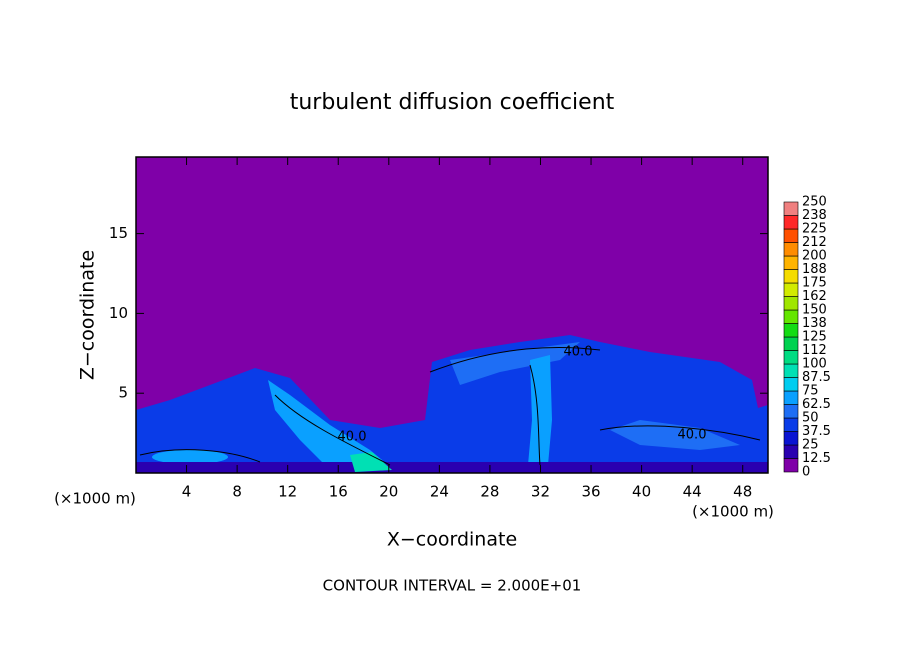 The height and width of the screenshot is (658, 904). Describe the element at coordinates (814, 202) in the screenshot. I see `colorbar-label: 250` at that location.